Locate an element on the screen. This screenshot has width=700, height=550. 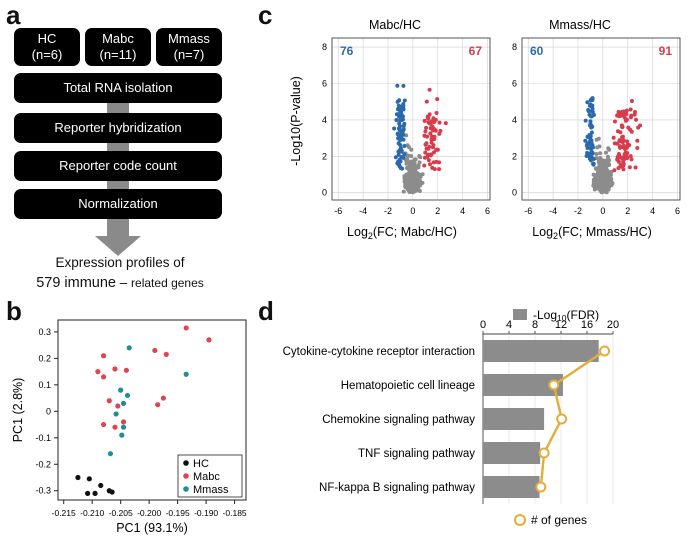
pca-legend-box is located at coordinates (210, 476).